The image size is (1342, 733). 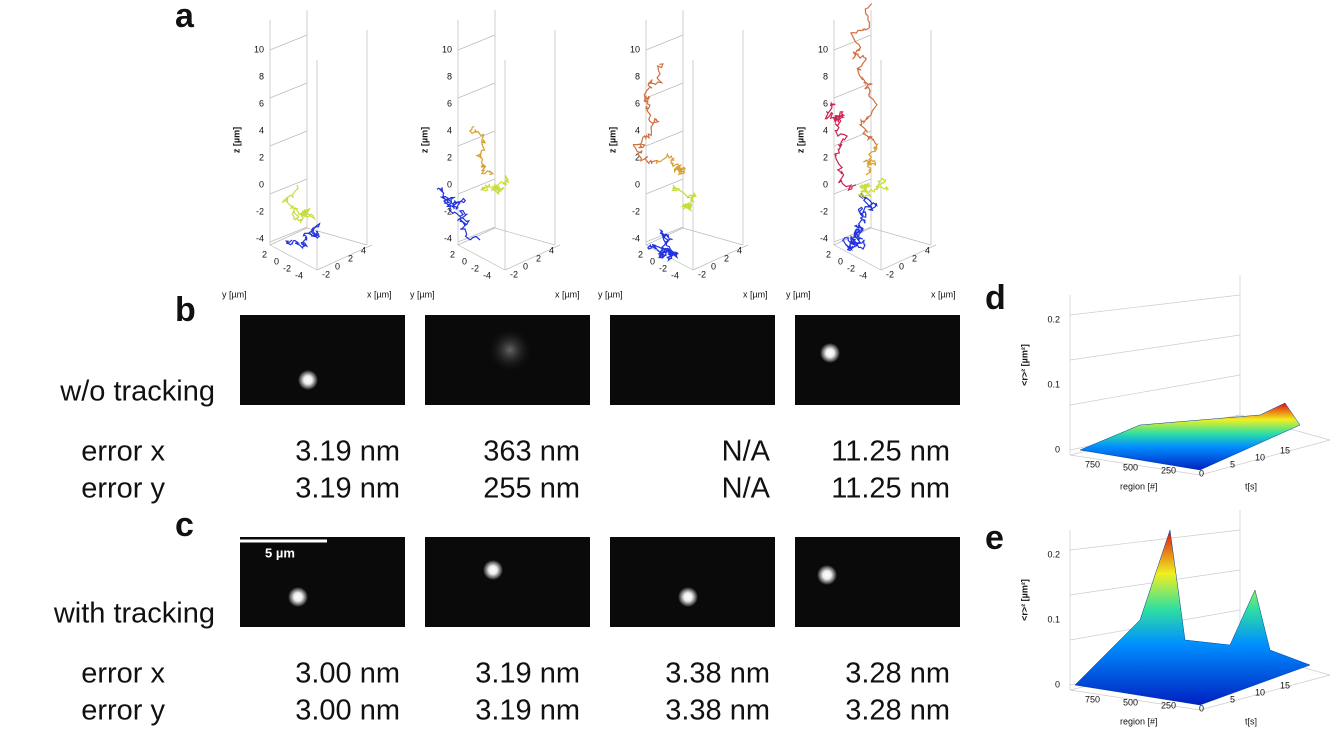 What do you see at coordinates (717, 711) in the screenshot?
I see `error-y-value: 3.38 nm` at bounding box center [717, 711].